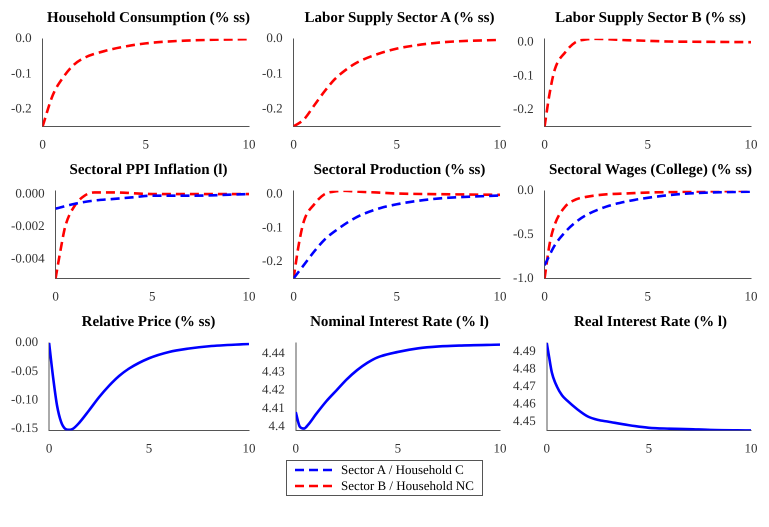 This screenshot has width=769, height=527. What do you see at coordinates (523, 234) in the screenshot?
I see `y-tick-label: -0.5` at bounding box center [523, 234].